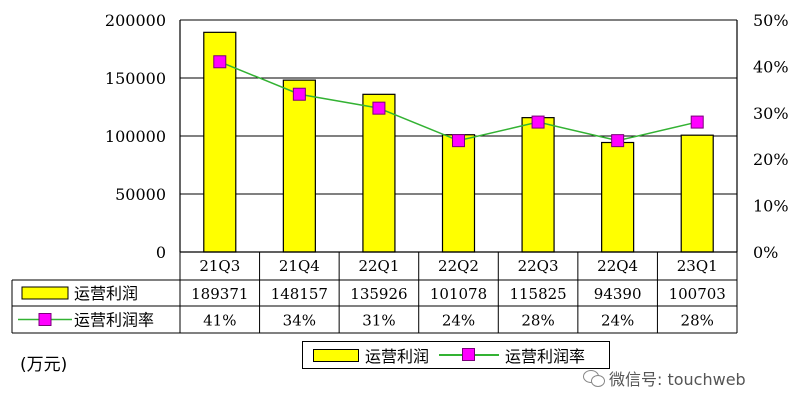 The height and width of the screenshot is (409, 800). What do you see at coordinates (765, 252) in the screenshot?
I see `right-tick-label: 0%` at bounding box center [765, 252].